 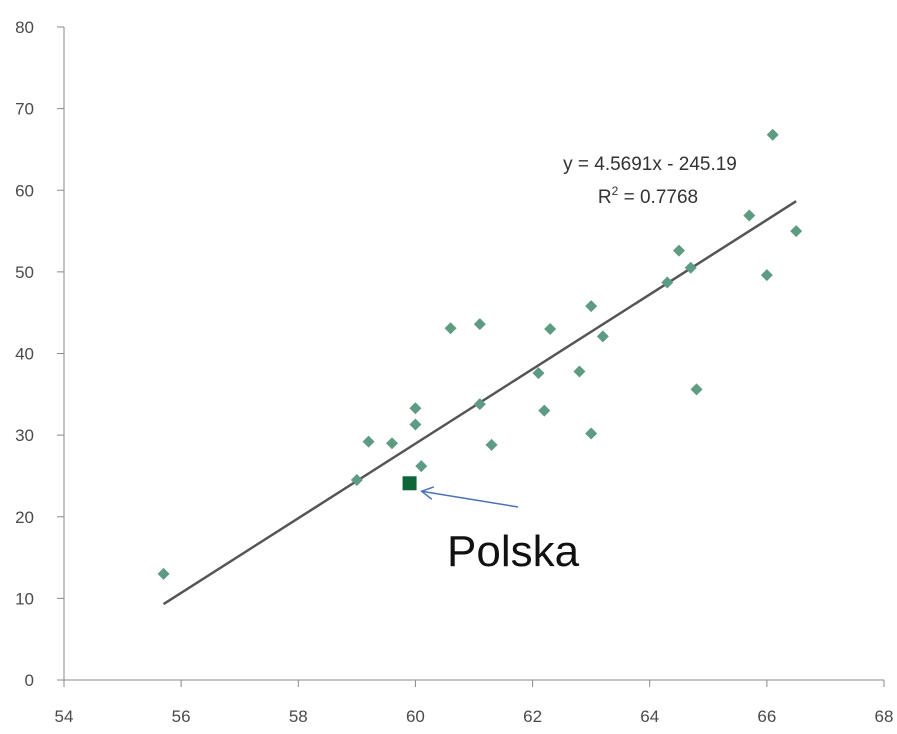 I want to click on x-tick-label: 62, so click(x=532, y=716).